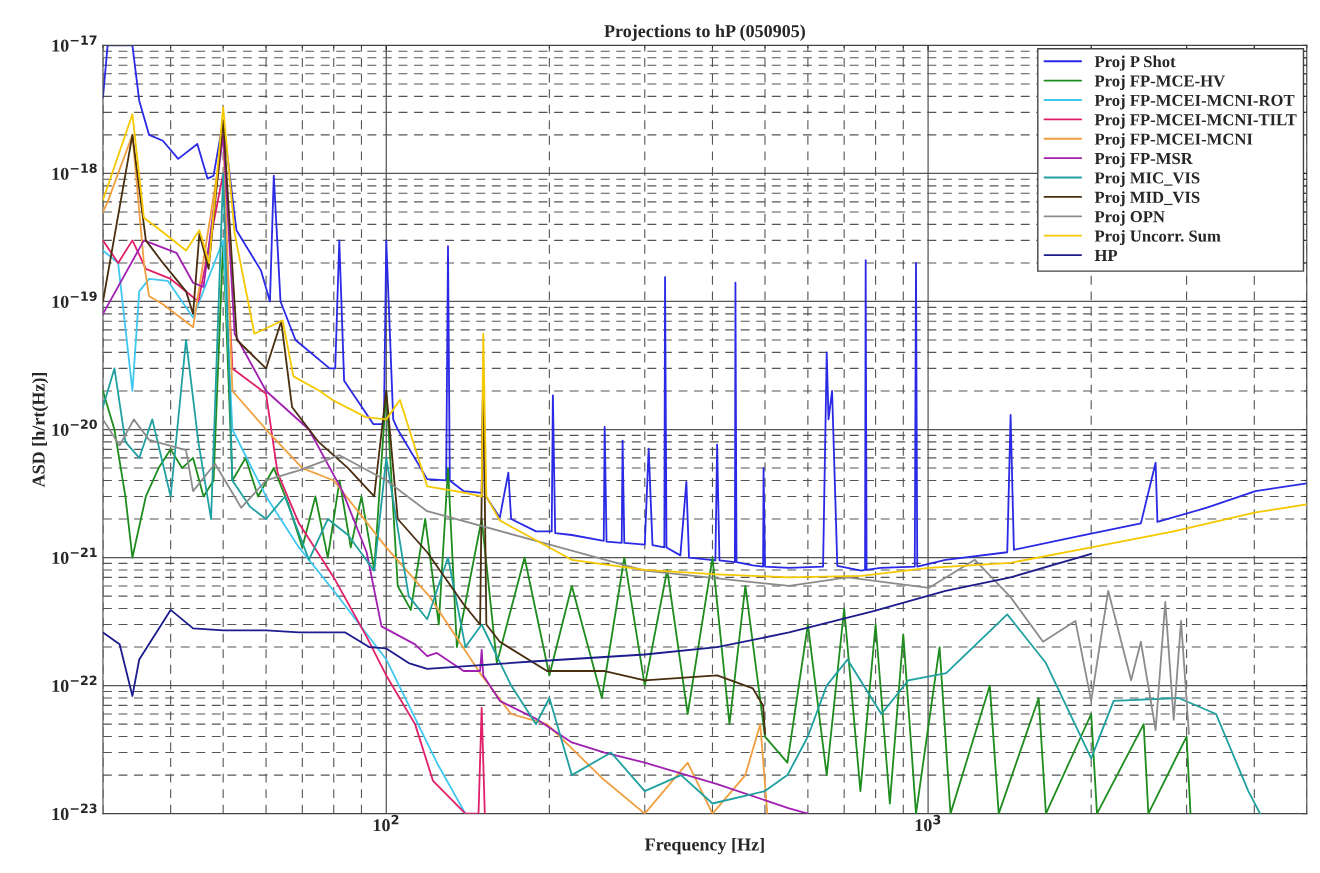 This screenshot has height=873, width=1320. What do you see at coordinates (74, 299) in the screenshot?
I see `y-tick-label: 10$^{−19}$` at bounding box center [74, 299].